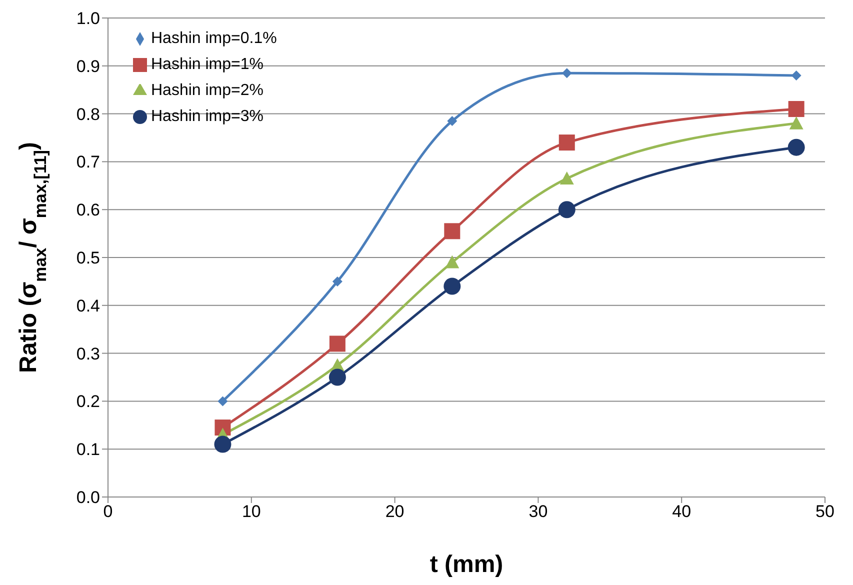 The image size is (853, 585). I want to click on y-tick-label: 0.4, so click(88, 306).